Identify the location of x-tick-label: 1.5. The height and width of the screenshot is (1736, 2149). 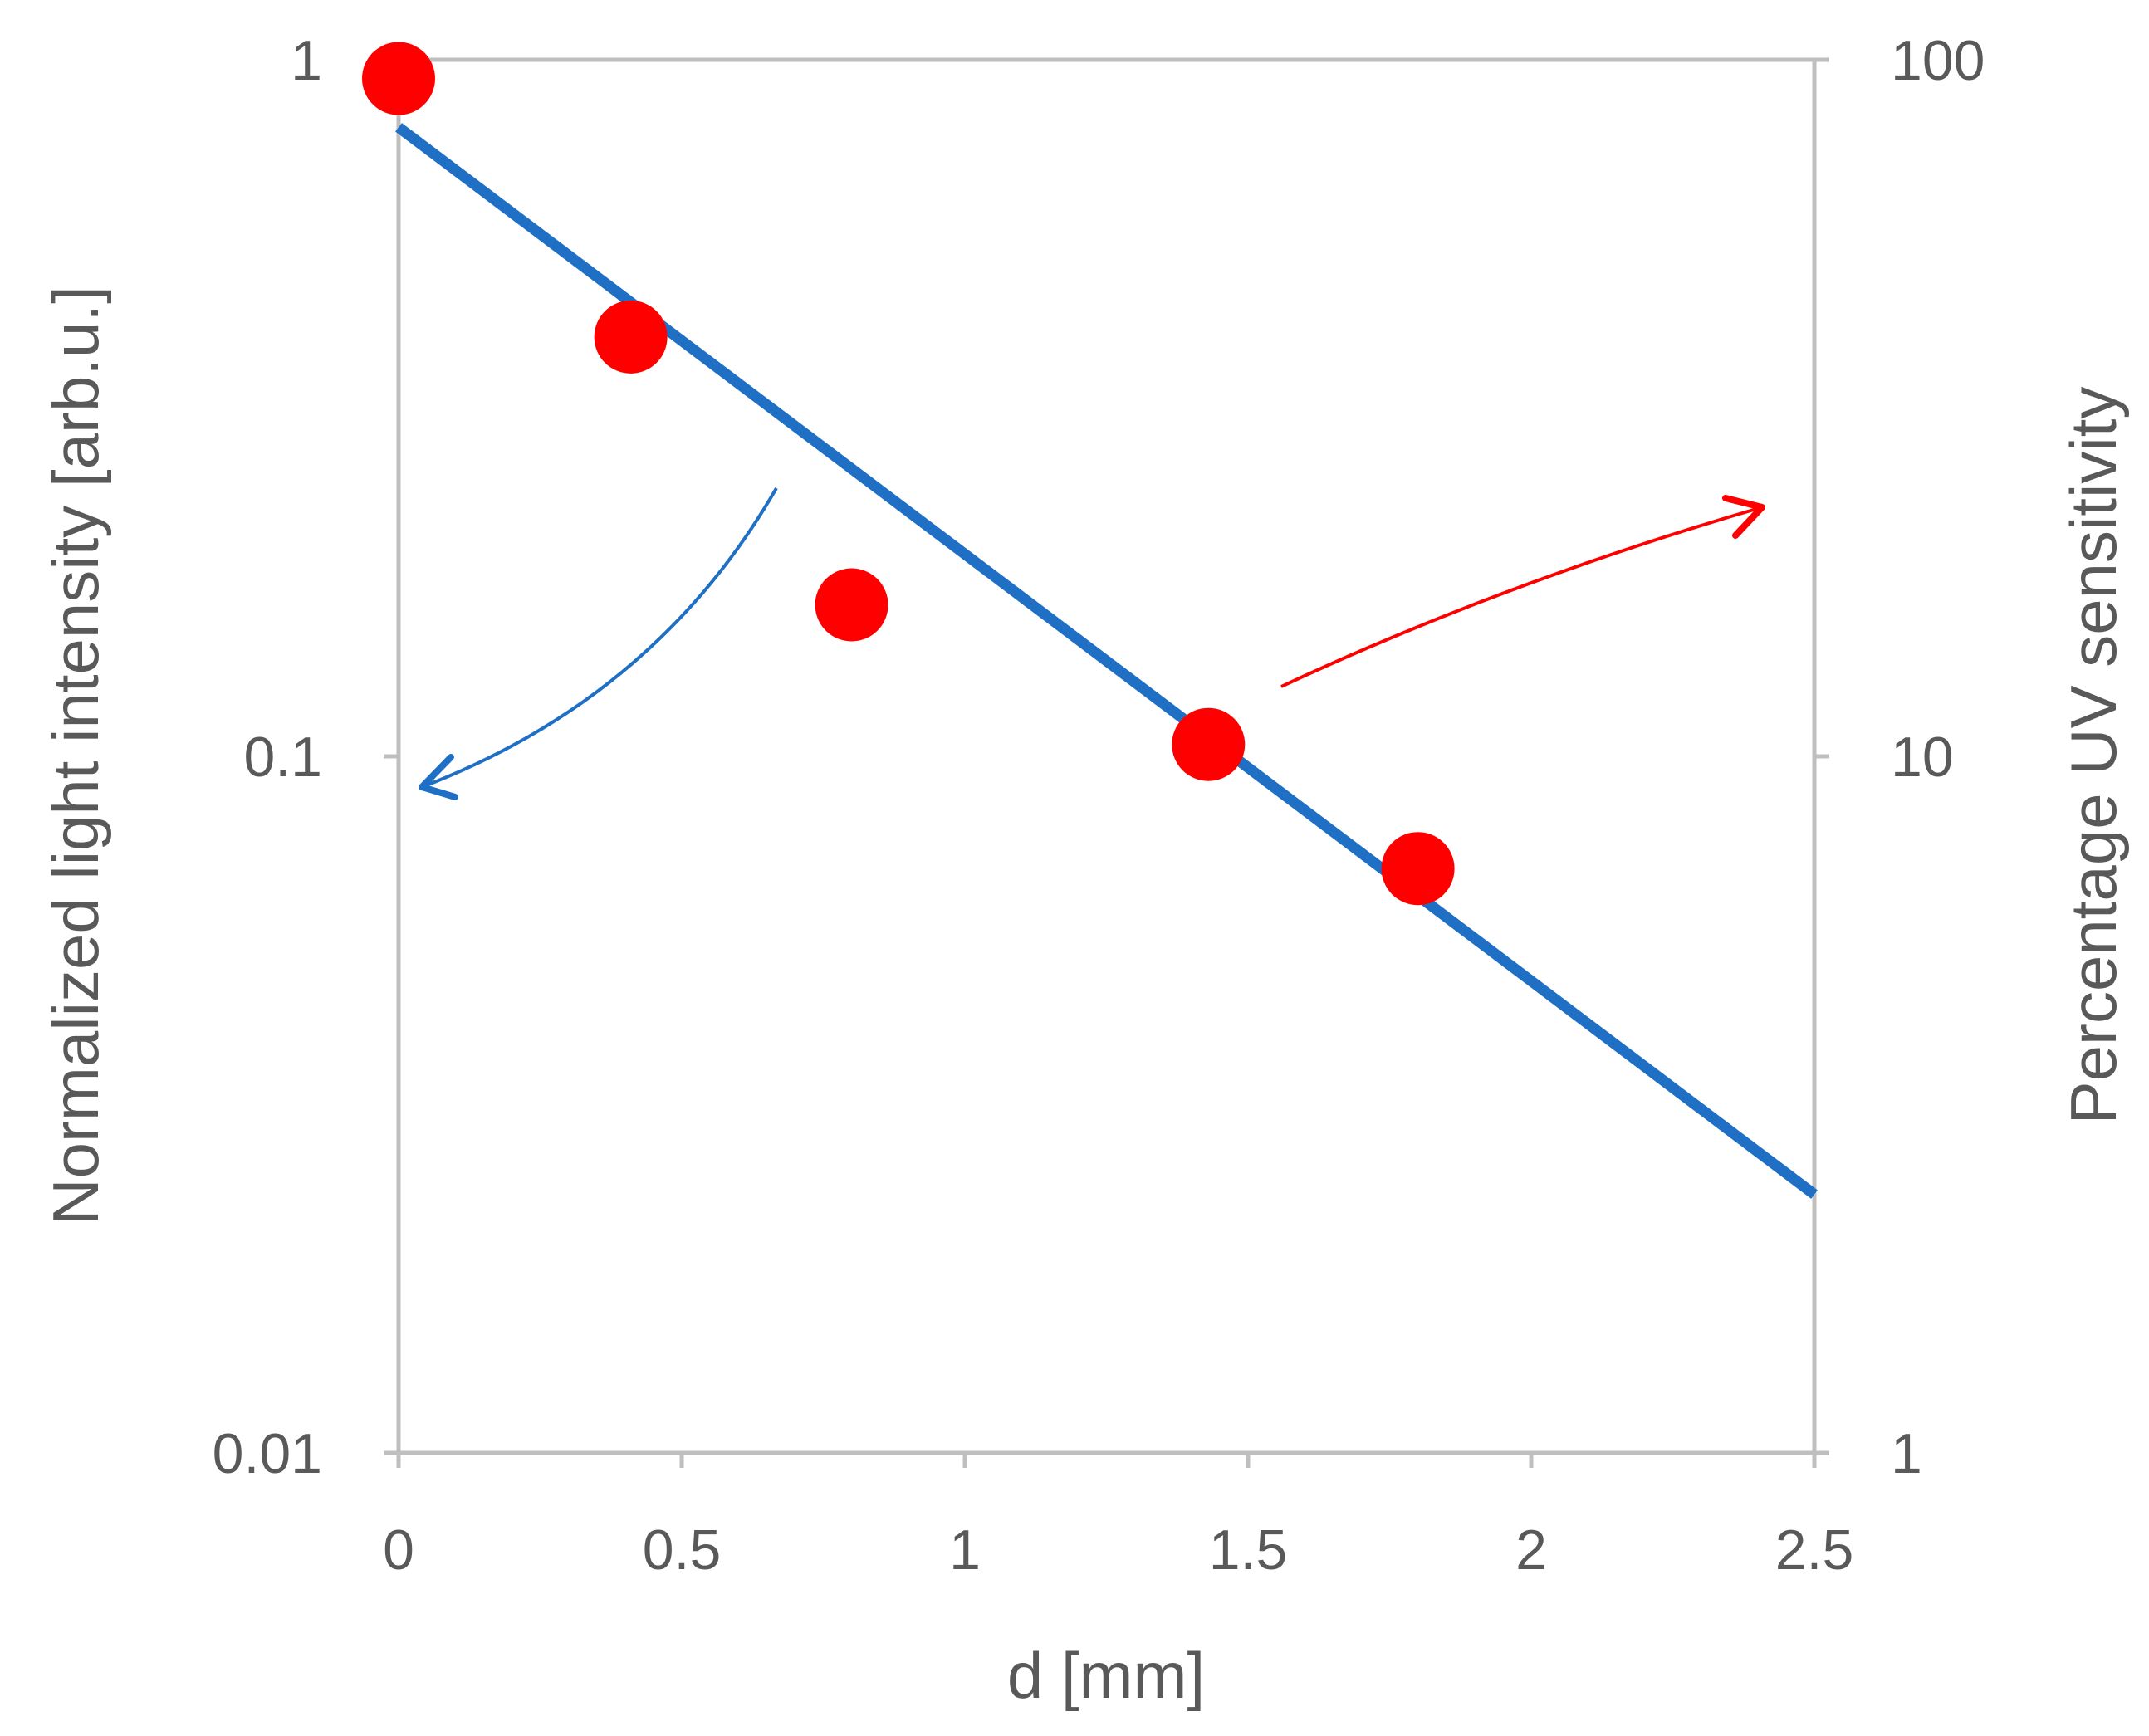
(1248, 1550).